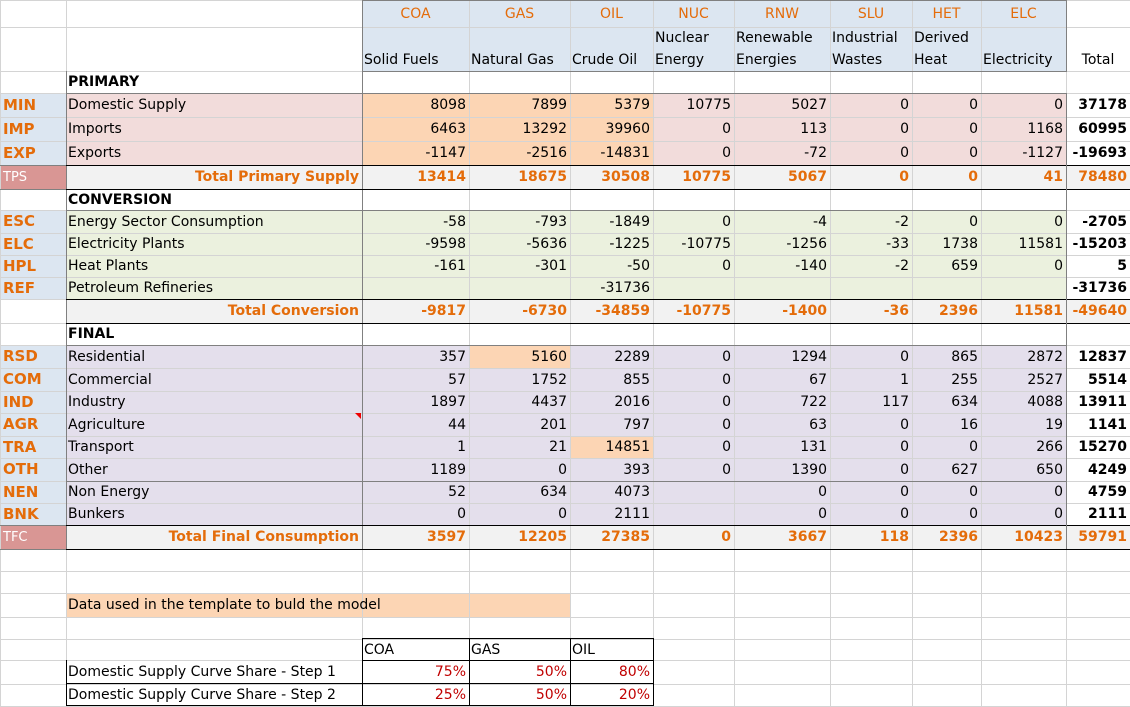 This screenshot has width=1130, height=707. Describe the element at coordinates (551, 221) in the screenshot. I see `value-cell: -793` at that location.